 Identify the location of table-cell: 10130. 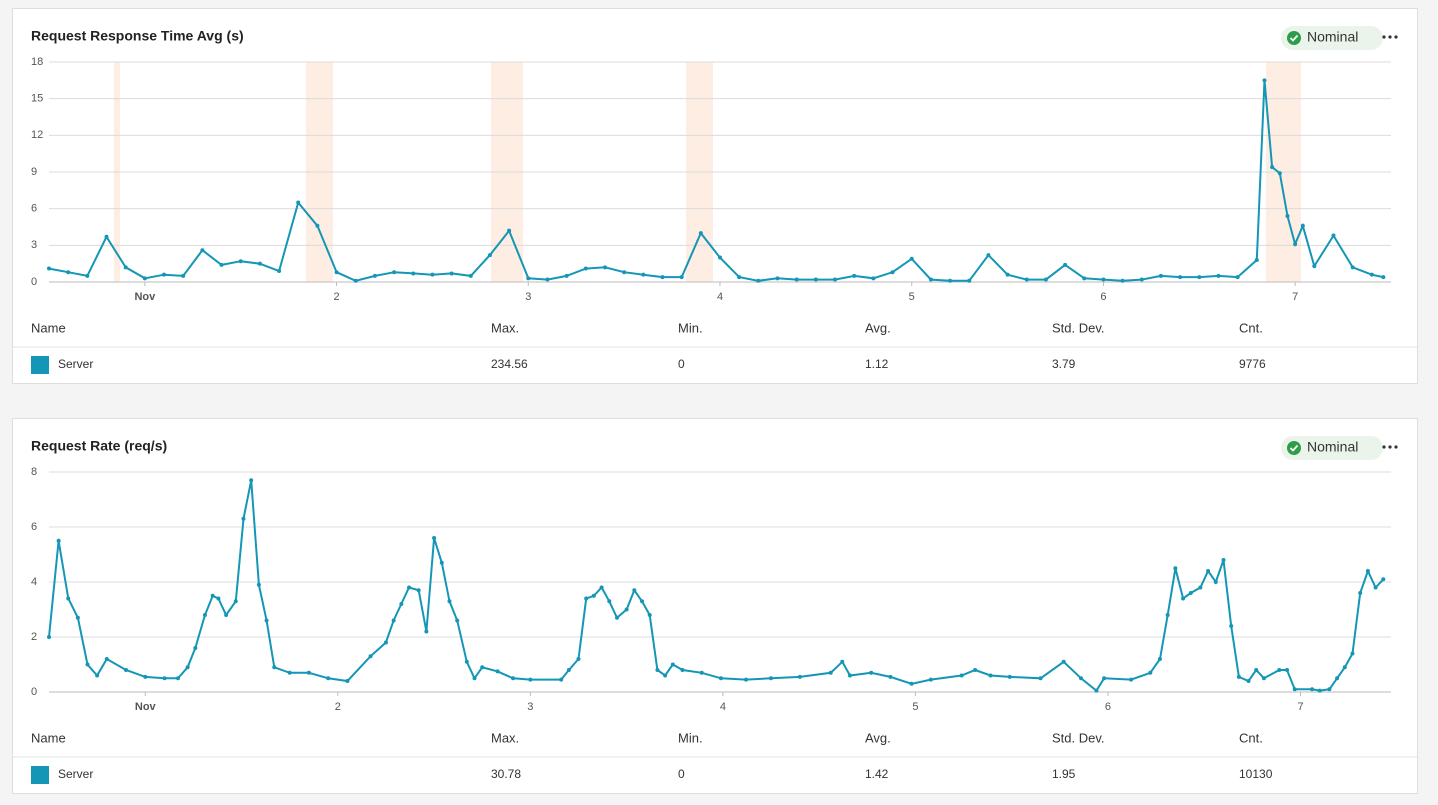
(1256, 774).